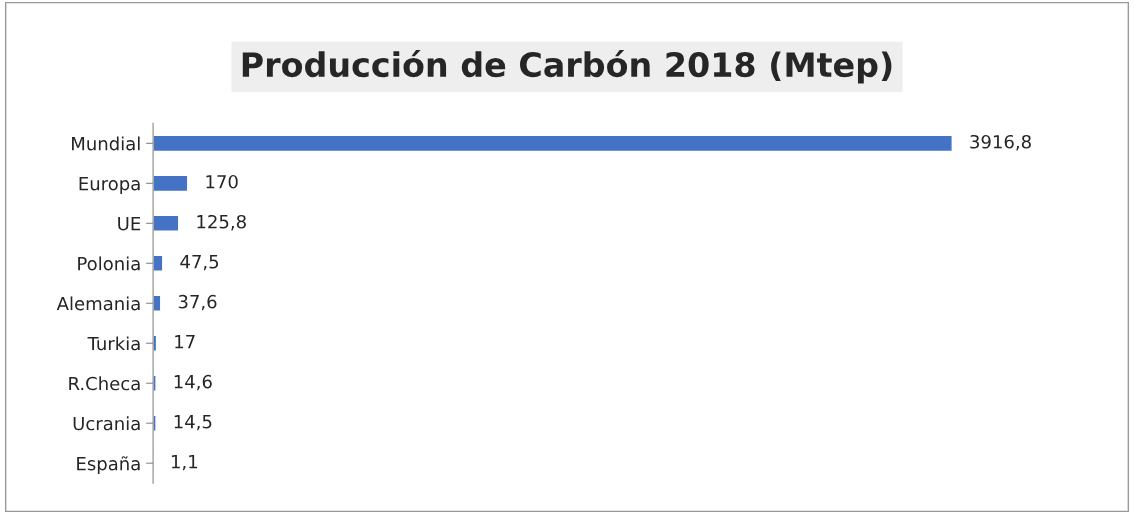  I want to click on data-label: 170, so click(222, 181).